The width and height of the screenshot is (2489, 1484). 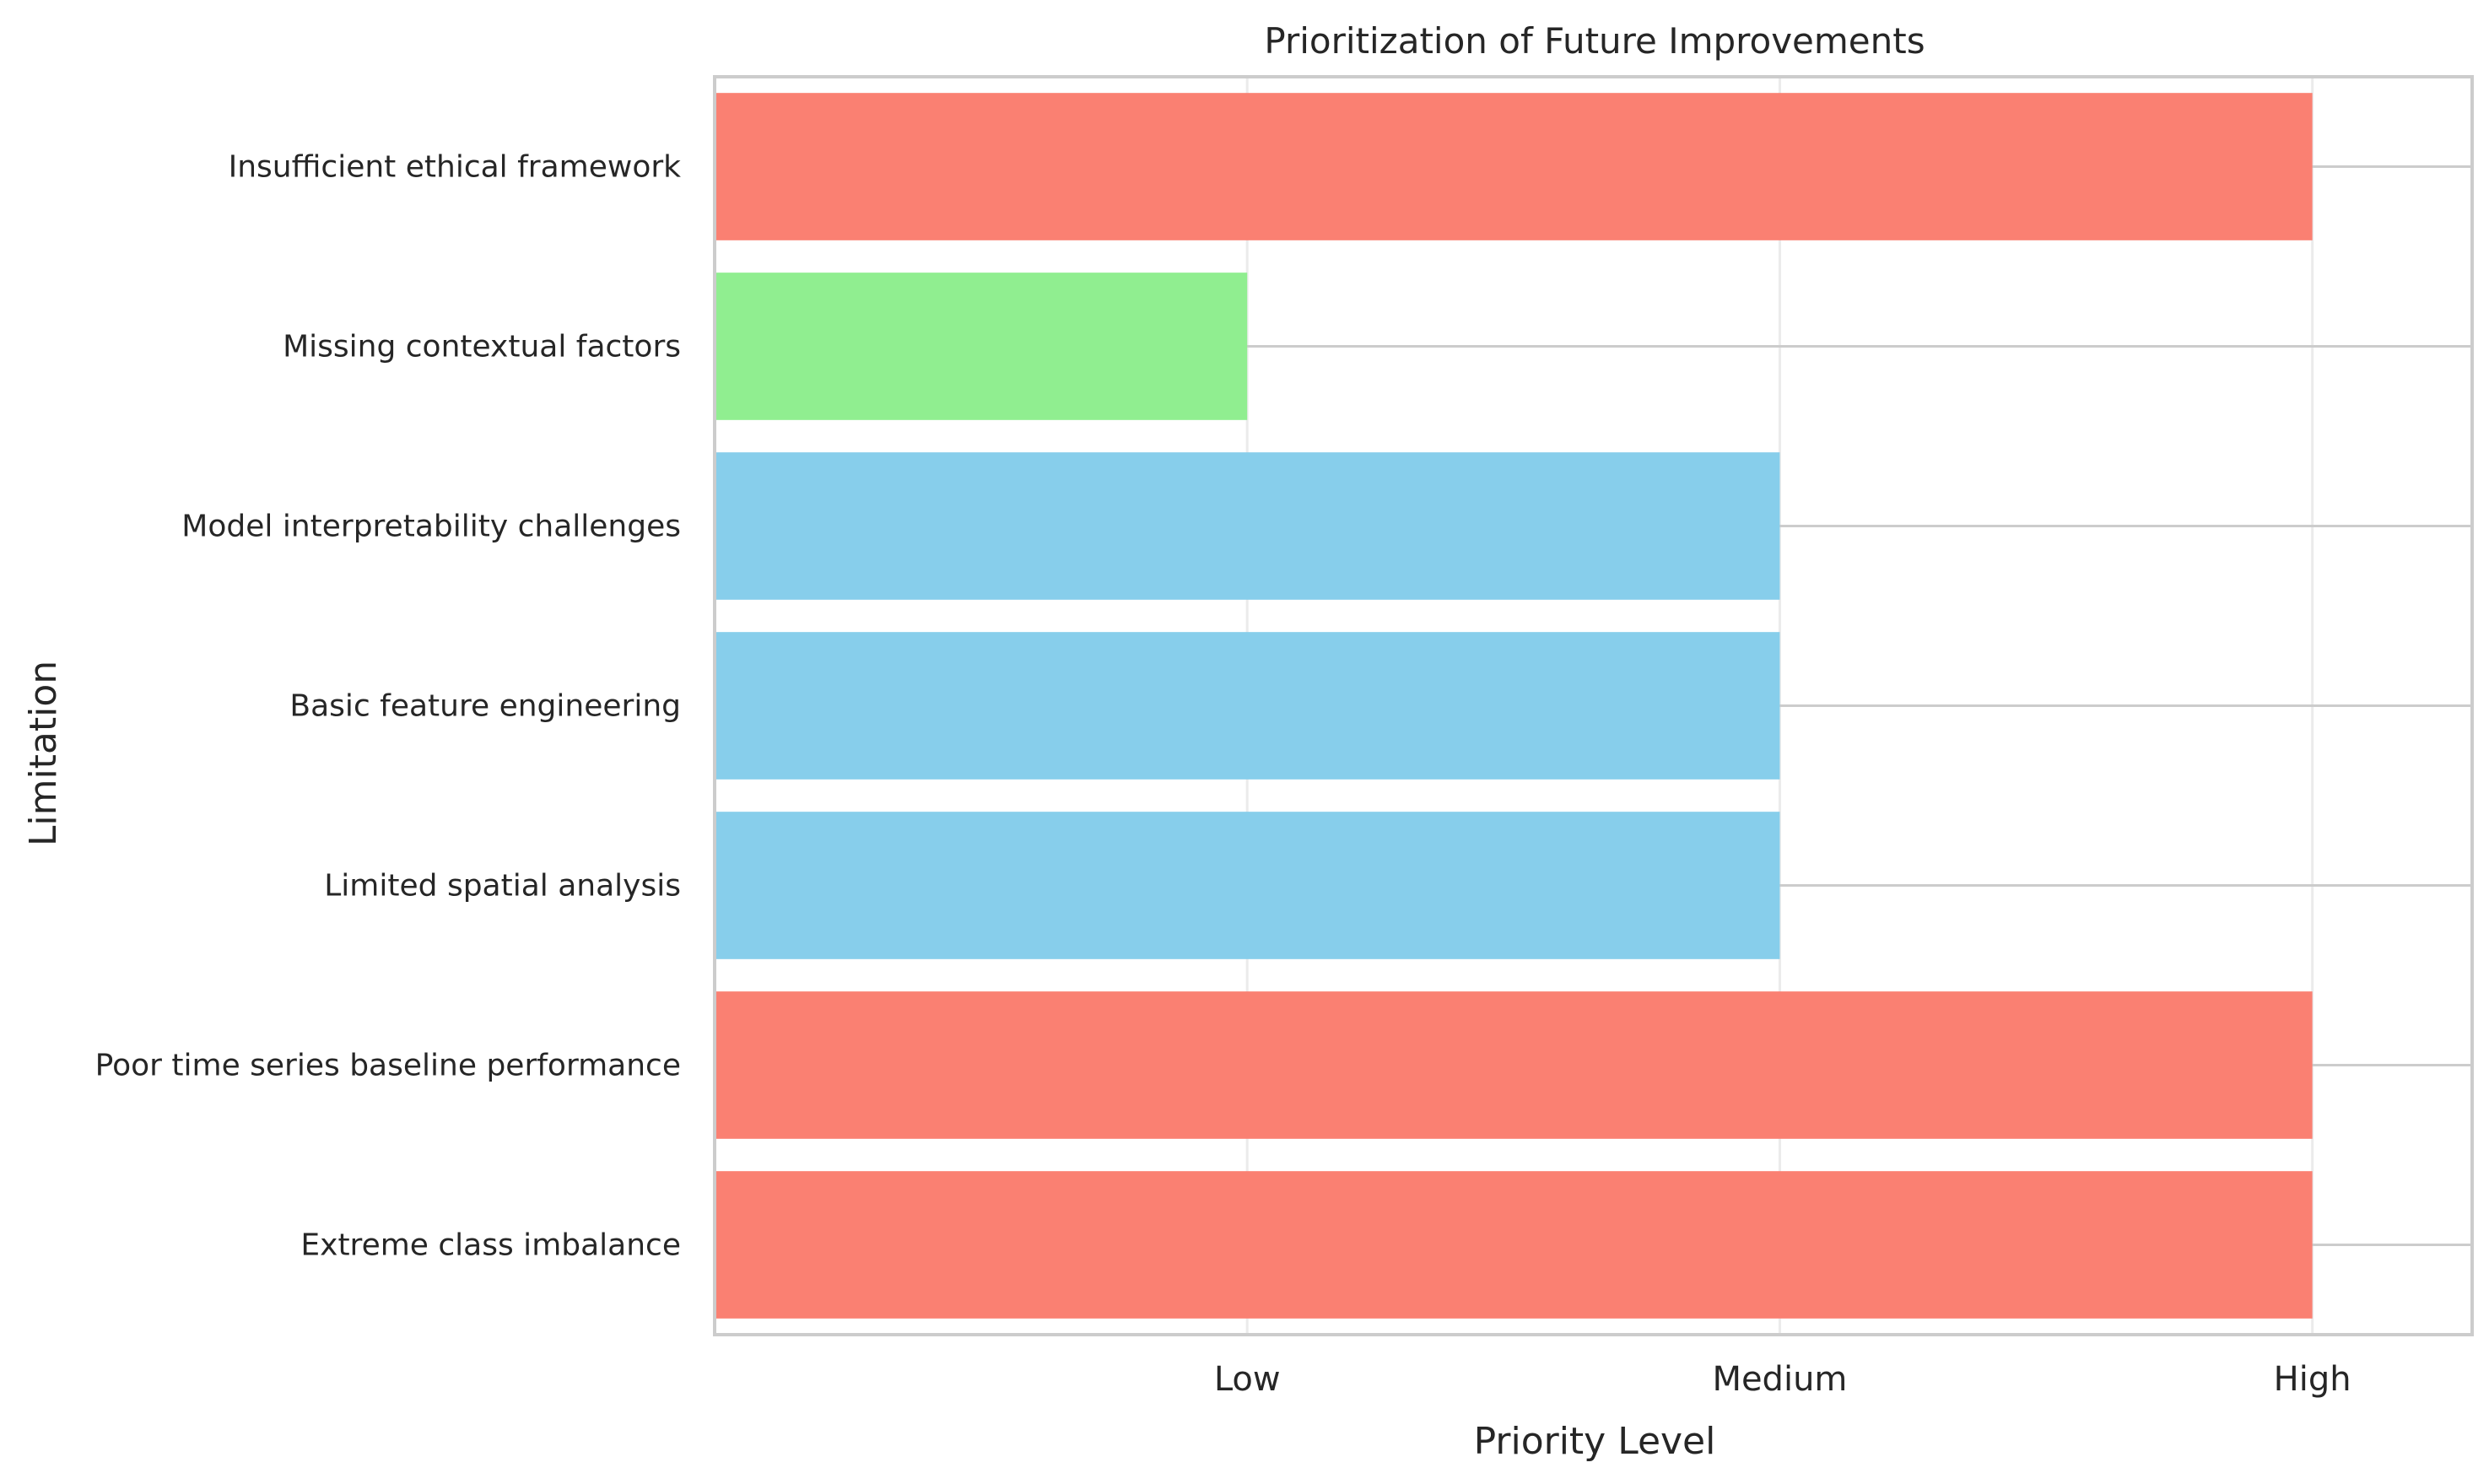 What do you see at coordinates (1514, 1065) in the screenshot?
I see `bar-poor-time-series-baseline-performance` at bounding box center [1514, 1065].